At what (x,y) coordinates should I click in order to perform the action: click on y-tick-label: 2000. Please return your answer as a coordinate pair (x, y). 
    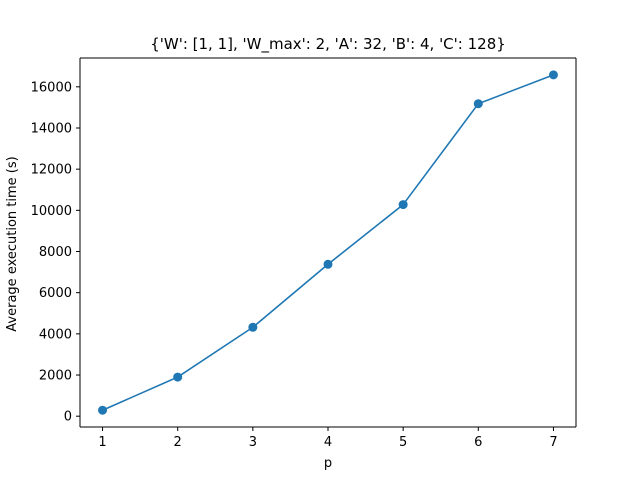
    Looking at the image, I should click on (55, 376).